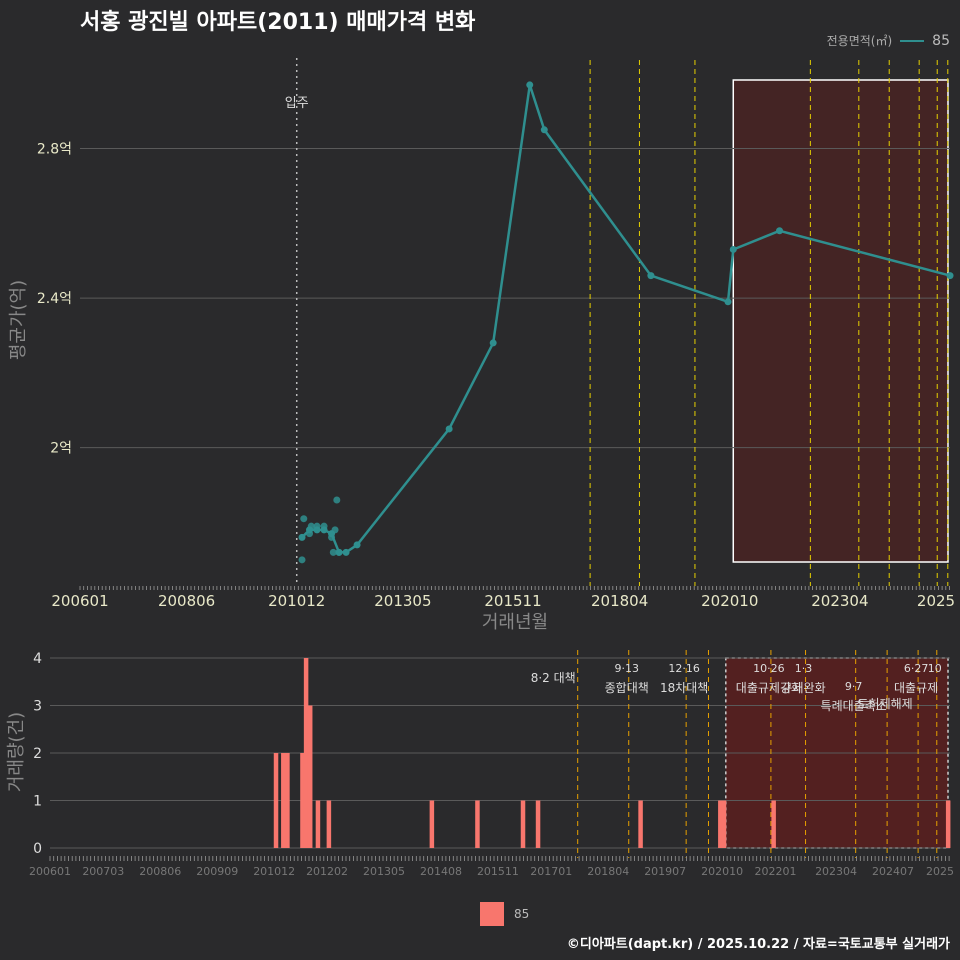  I want to click on x-tick-label-bottom: 201408, so click(441, 871).